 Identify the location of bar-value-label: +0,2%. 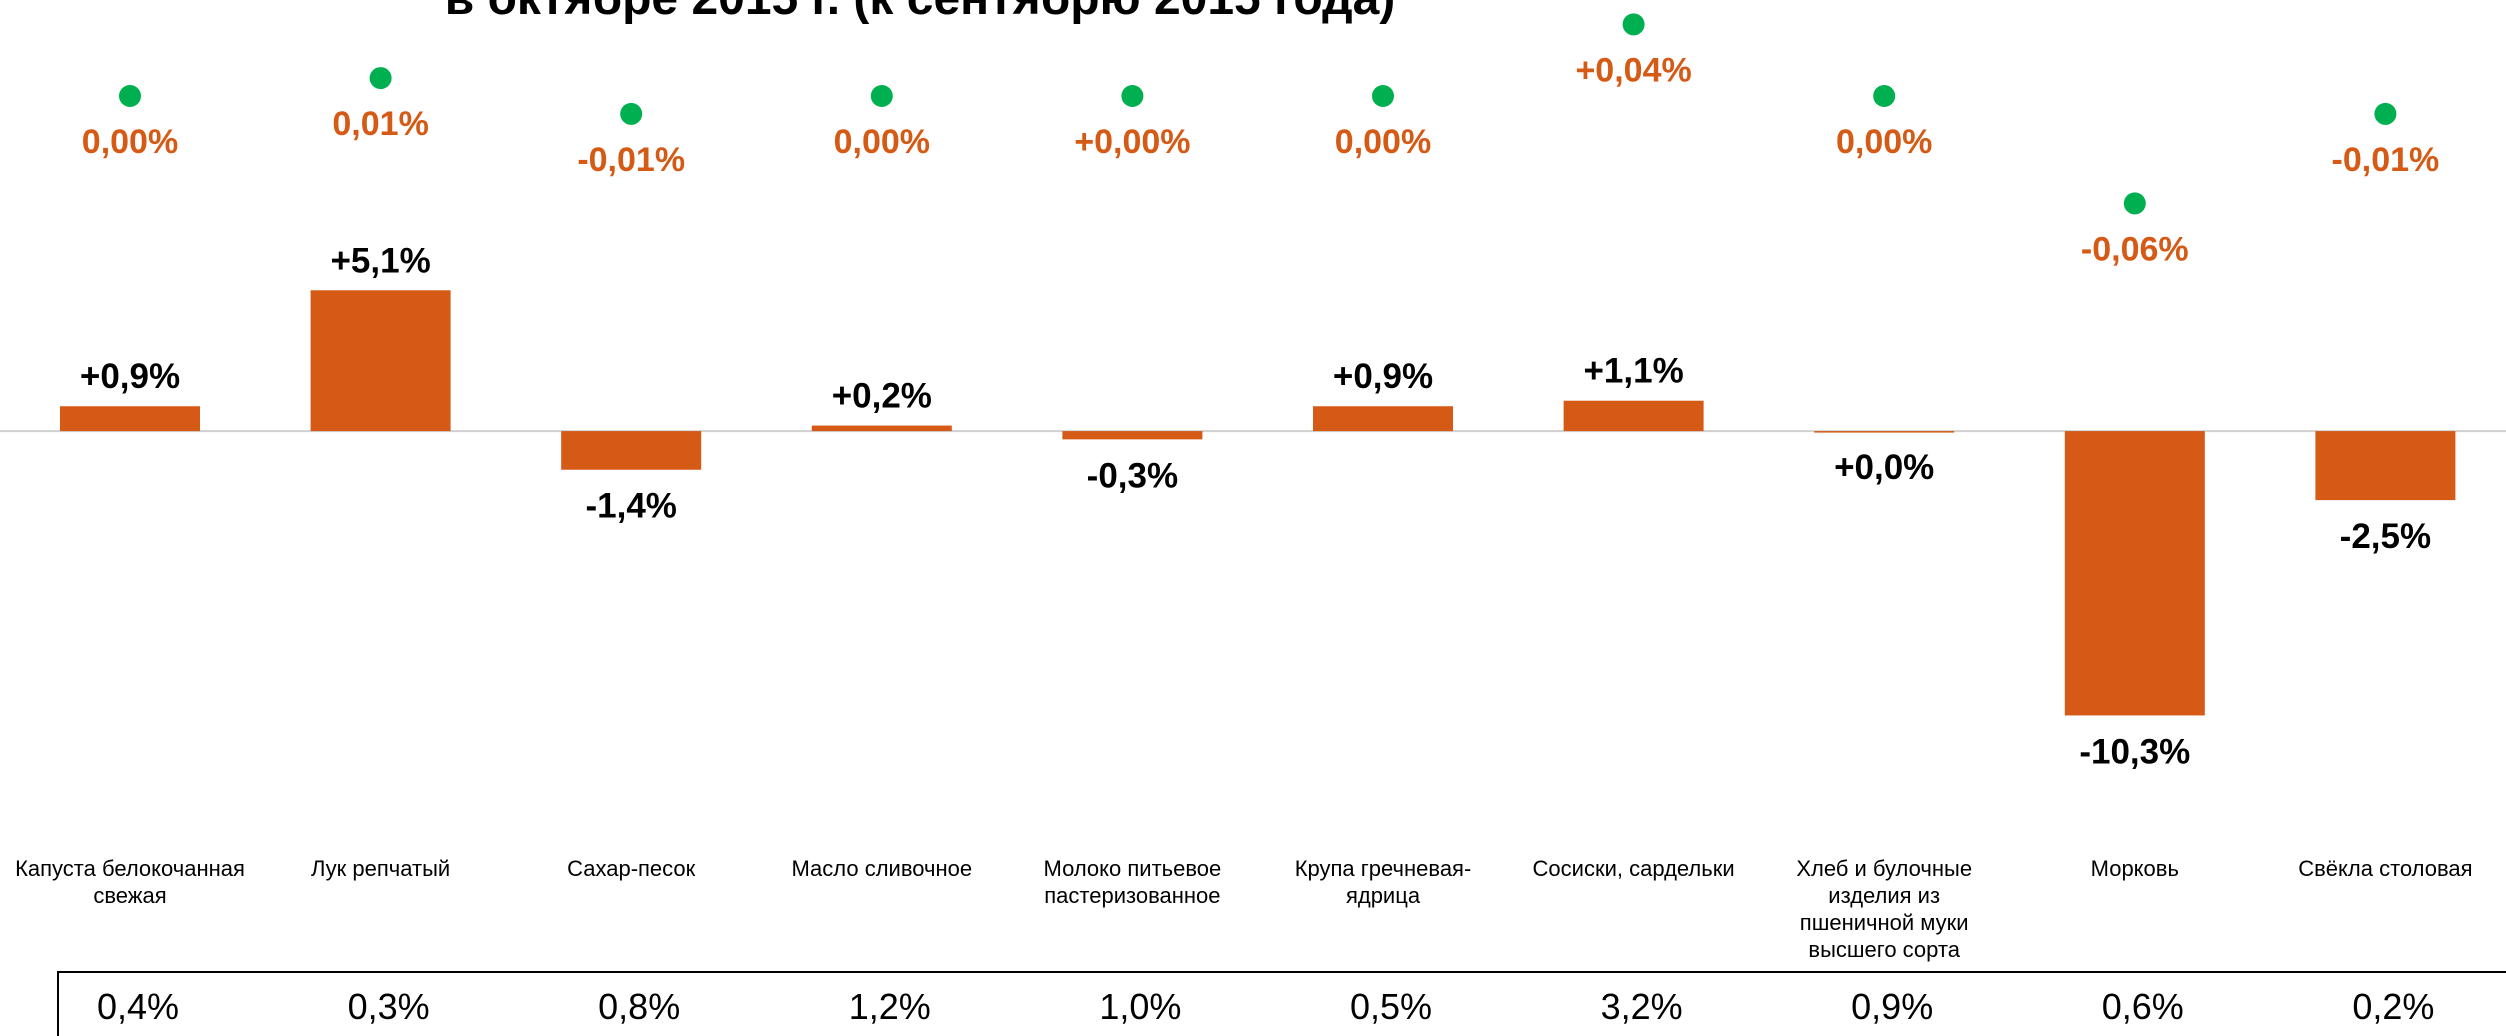
(882, 396).